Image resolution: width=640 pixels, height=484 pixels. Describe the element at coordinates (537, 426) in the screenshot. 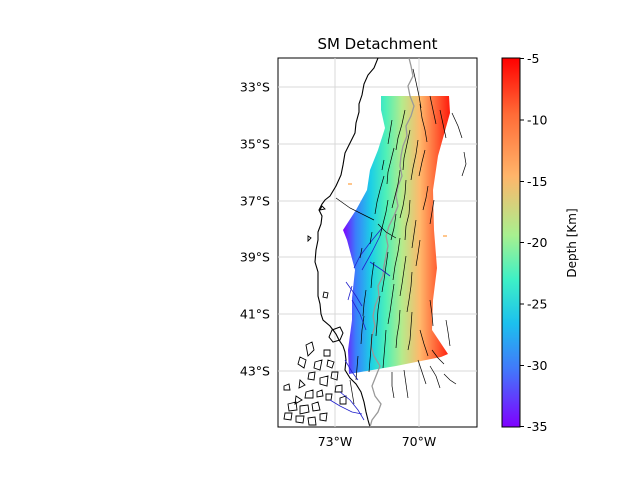

I see `colorbar-tick-m35: -35` at that location.